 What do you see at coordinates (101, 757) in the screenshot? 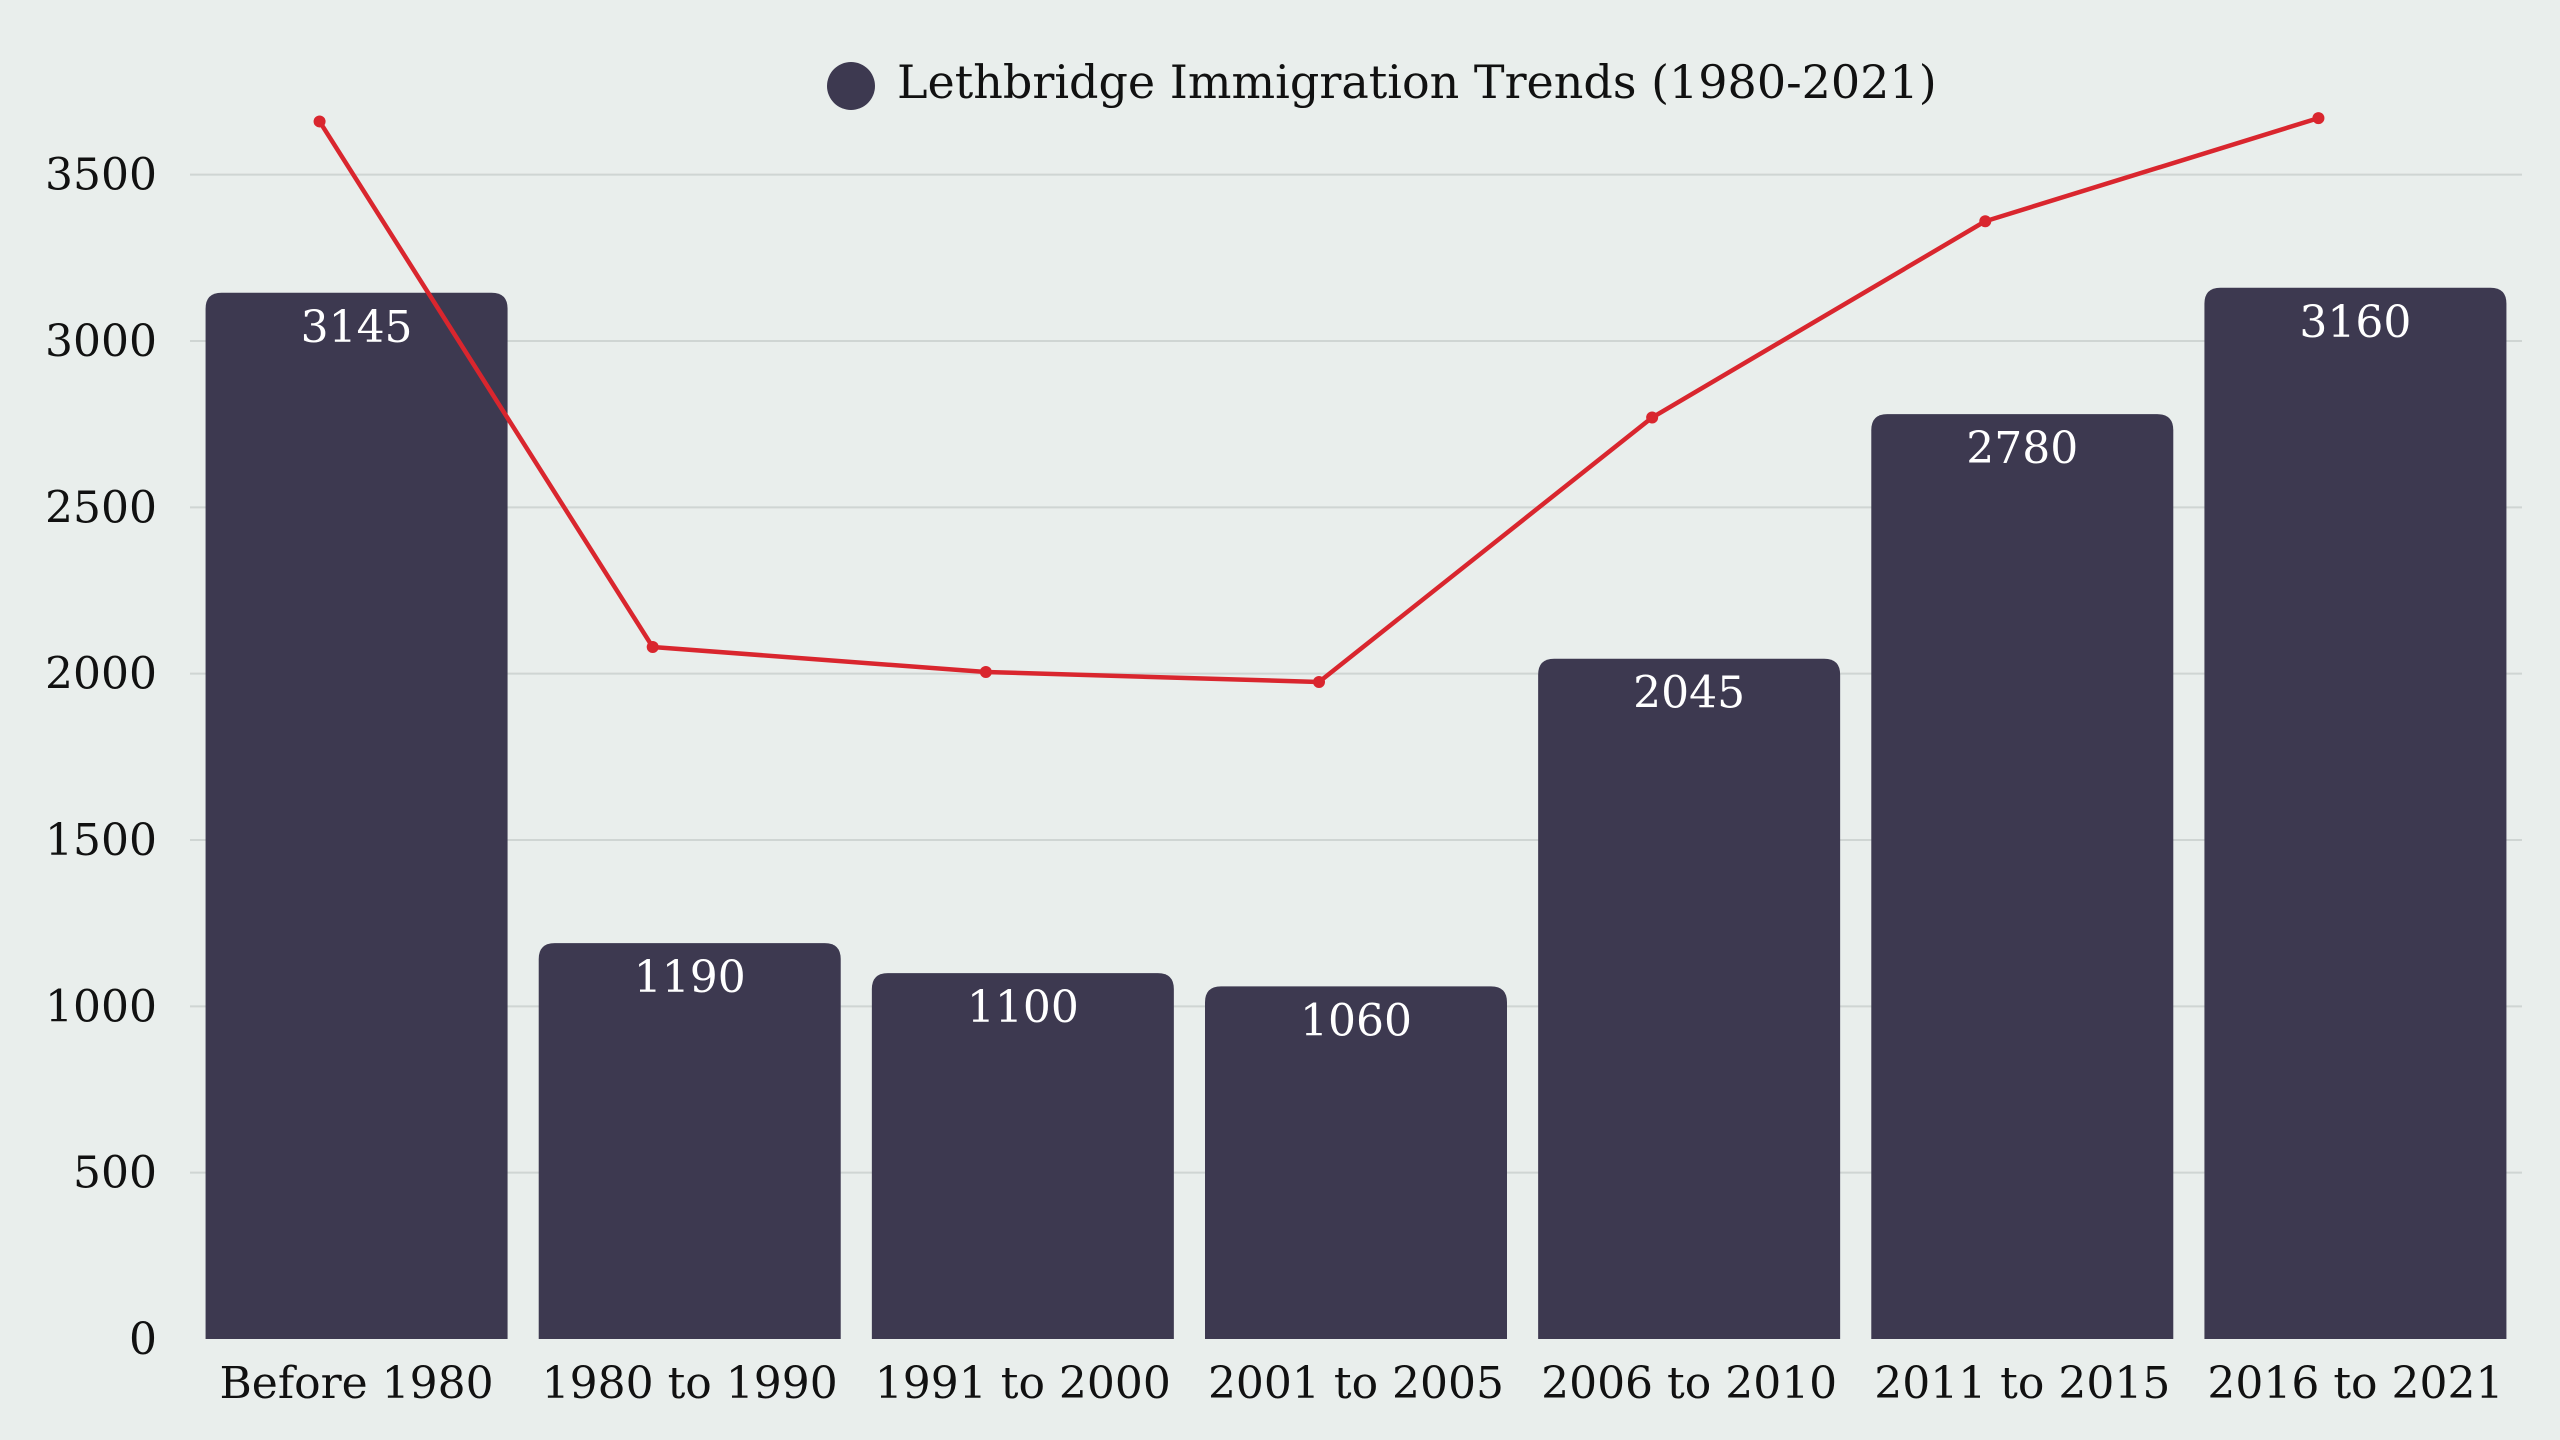
I see `y-axis: 0 500 1000 1500 2000 2500 3000 3500` at bounding box center [101, 757].